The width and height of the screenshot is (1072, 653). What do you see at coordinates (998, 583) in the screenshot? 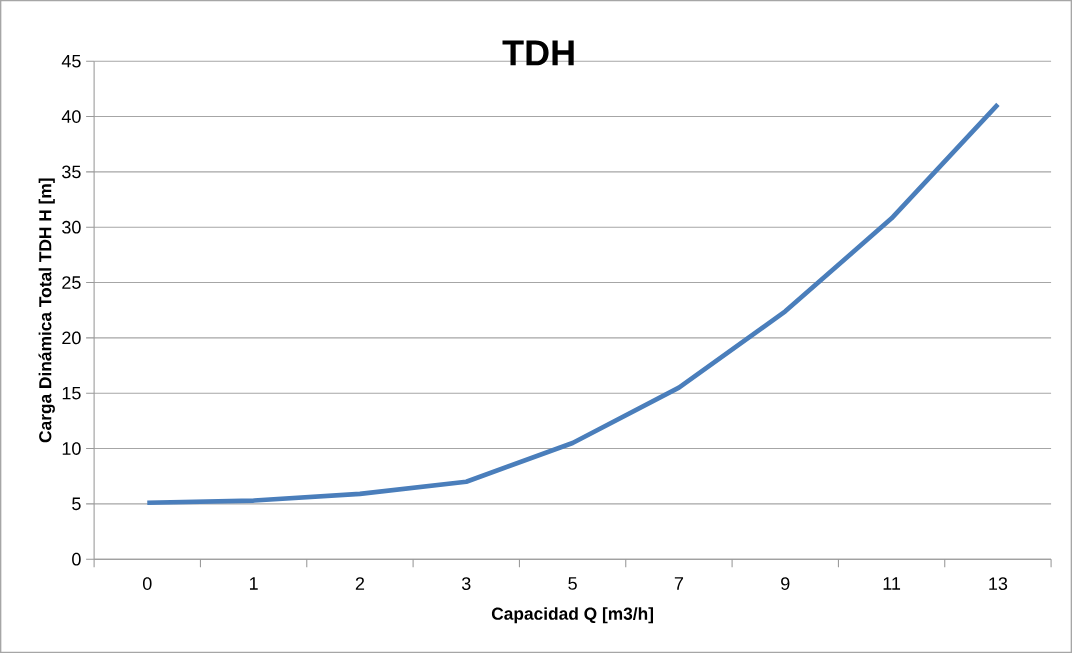
I see `x-tick-label: 13` at bounding box center [998, 583].